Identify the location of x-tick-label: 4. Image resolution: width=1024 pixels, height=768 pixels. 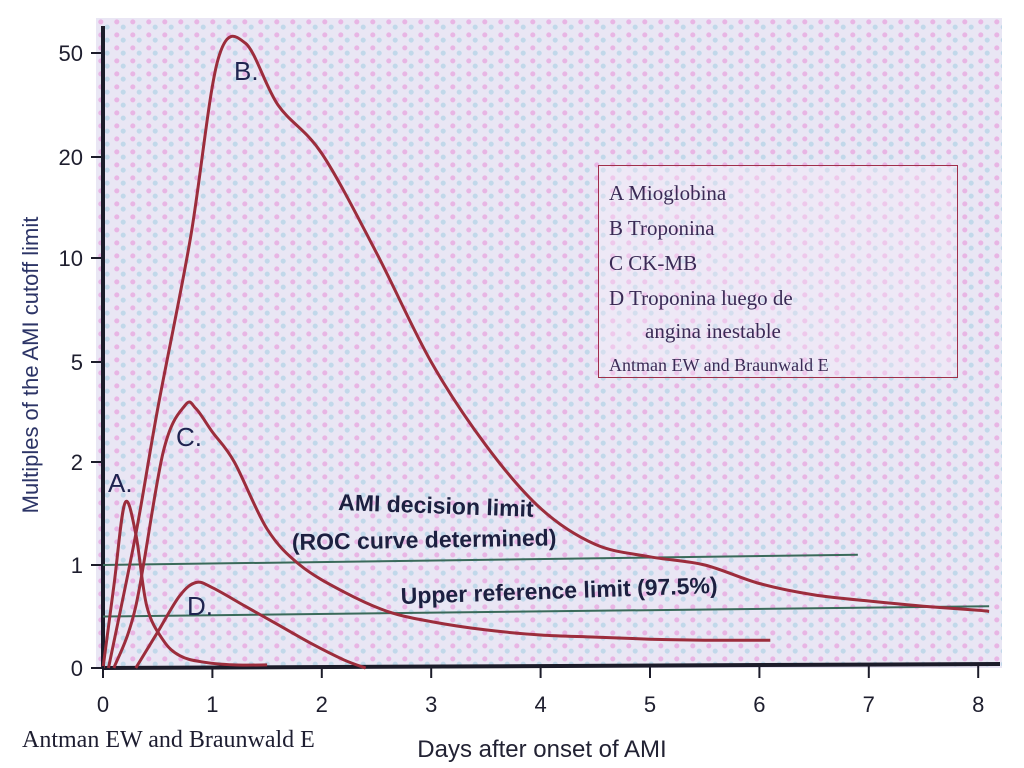
(540, 704).